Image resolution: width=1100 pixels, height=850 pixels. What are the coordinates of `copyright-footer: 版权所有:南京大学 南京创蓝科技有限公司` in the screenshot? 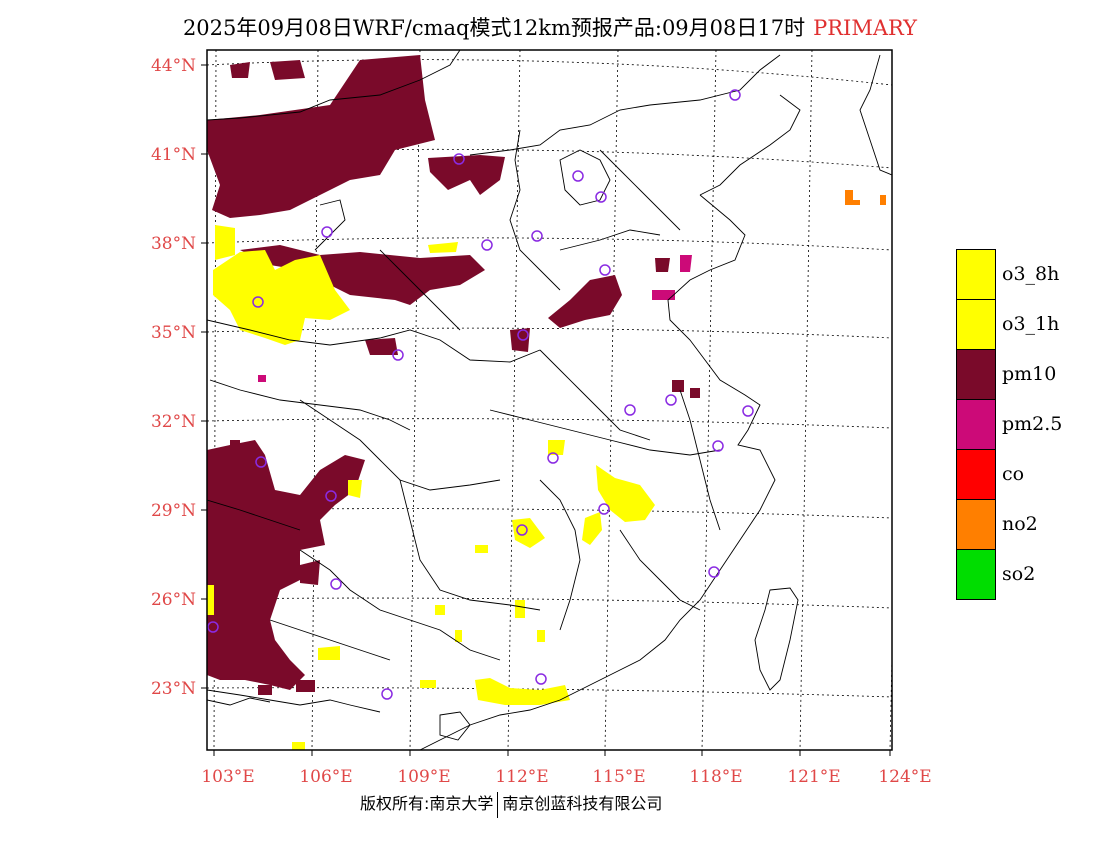 It's located at (511, 804).